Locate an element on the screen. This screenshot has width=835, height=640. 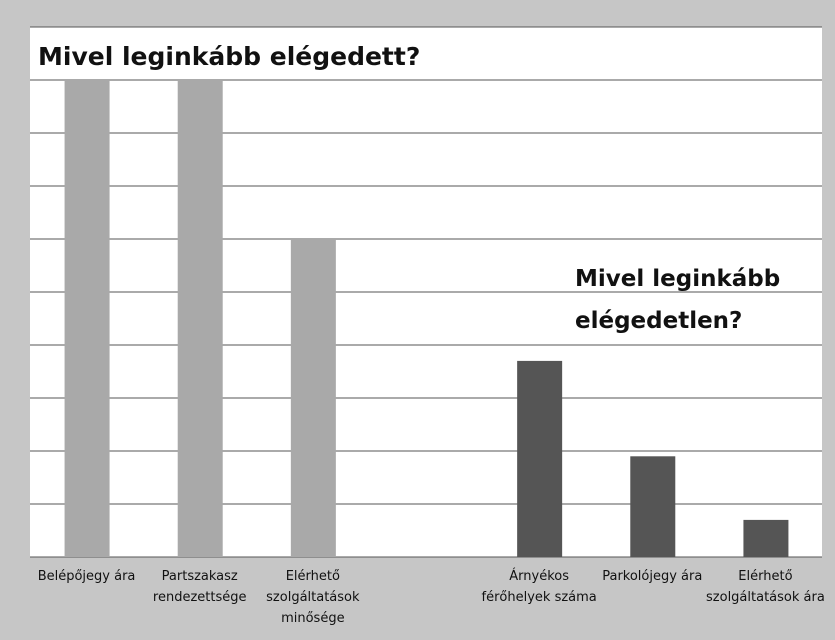
chart-title: Mivel leginkább elégedett? is located at coordinates (229, 56).